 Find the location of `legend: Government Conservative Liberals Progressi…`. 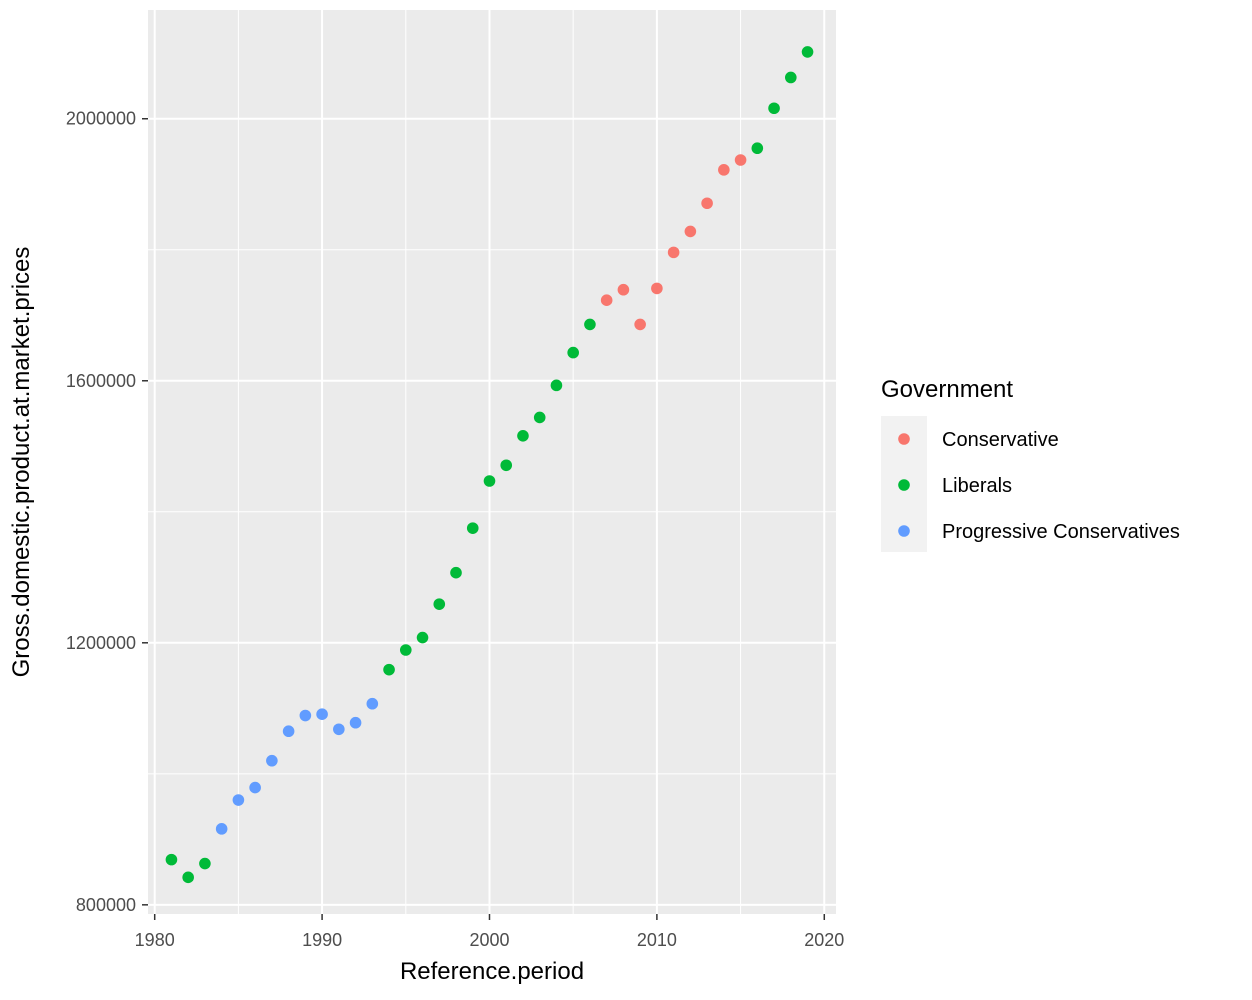

legend: Government Conservative Liberals Progressi… is located at coordinates (1030, 464).